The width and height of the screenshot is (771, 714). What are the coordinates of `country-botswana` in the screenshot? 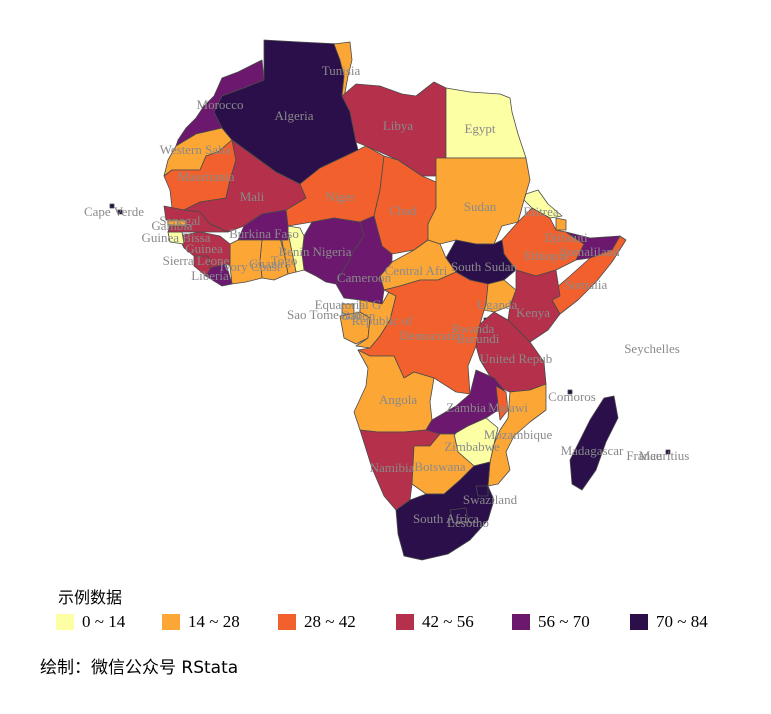 It's located at (443, 464).